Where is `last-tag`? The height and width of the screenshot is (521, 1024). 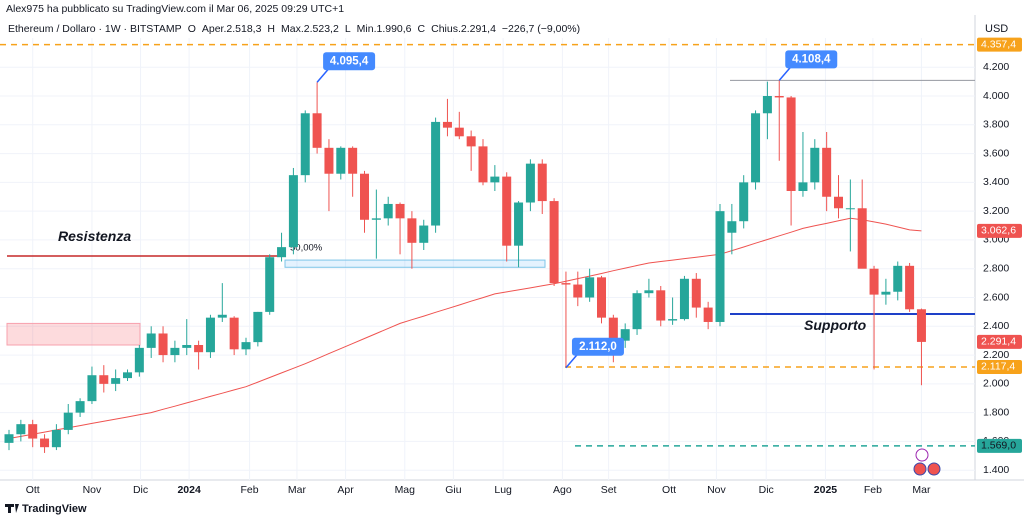 last-tag is located at coordinates (999, 341).